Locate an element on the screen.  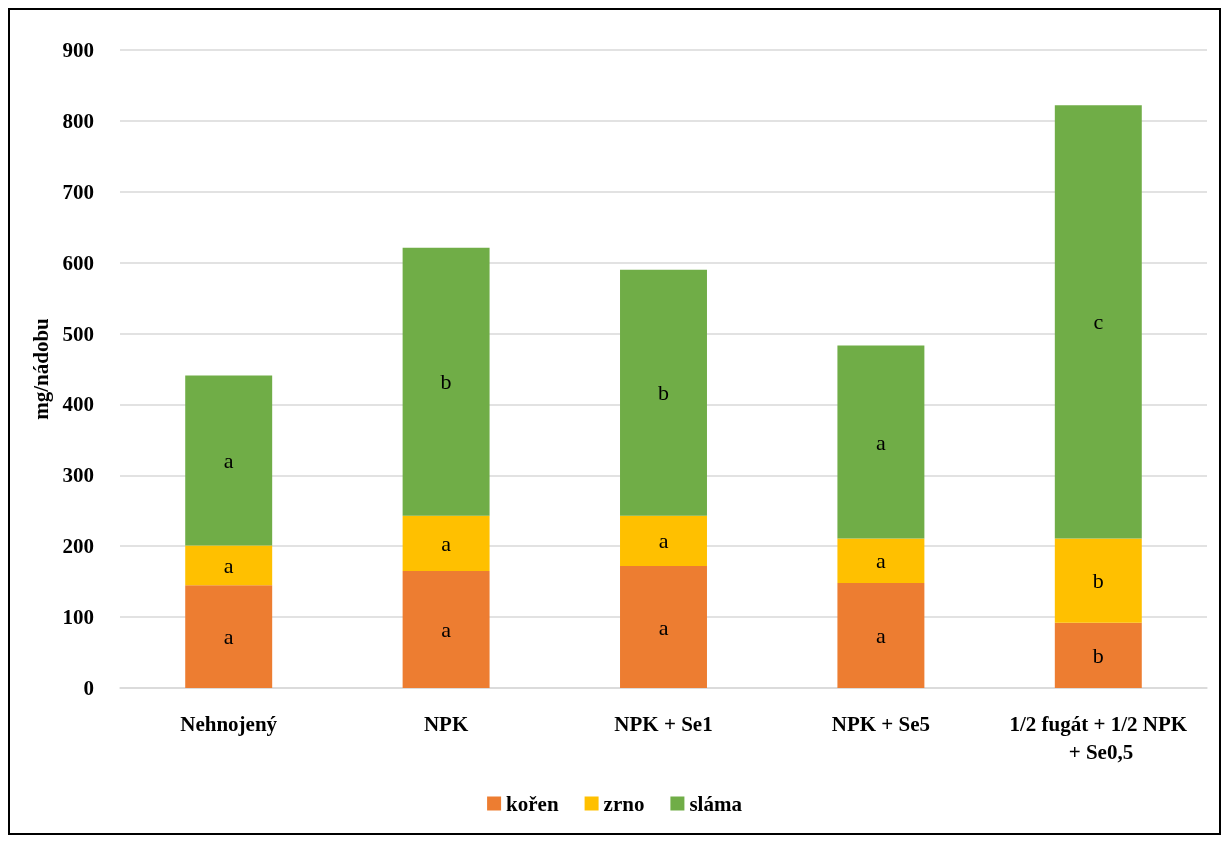
y-tick-label: 600 is located at coordinates (78, 262).